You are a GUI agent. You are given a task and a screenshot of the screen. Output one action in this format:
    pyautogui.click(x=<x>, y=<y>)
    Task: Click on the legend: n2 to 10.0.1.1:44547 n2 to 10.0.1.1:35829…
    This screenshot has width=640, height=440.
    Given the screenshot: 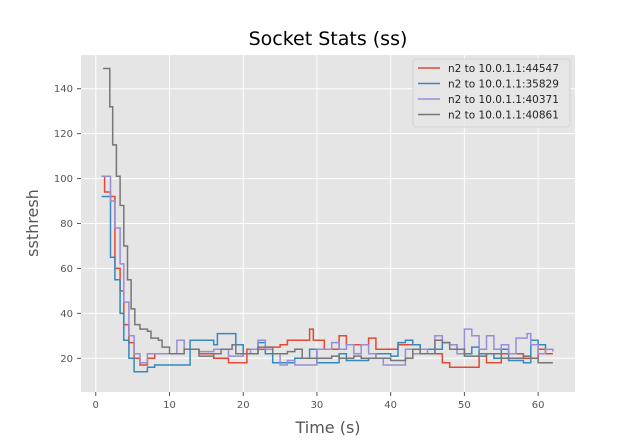 What is the action you would take?
    pyautogui.click(x=491, y=93)
    